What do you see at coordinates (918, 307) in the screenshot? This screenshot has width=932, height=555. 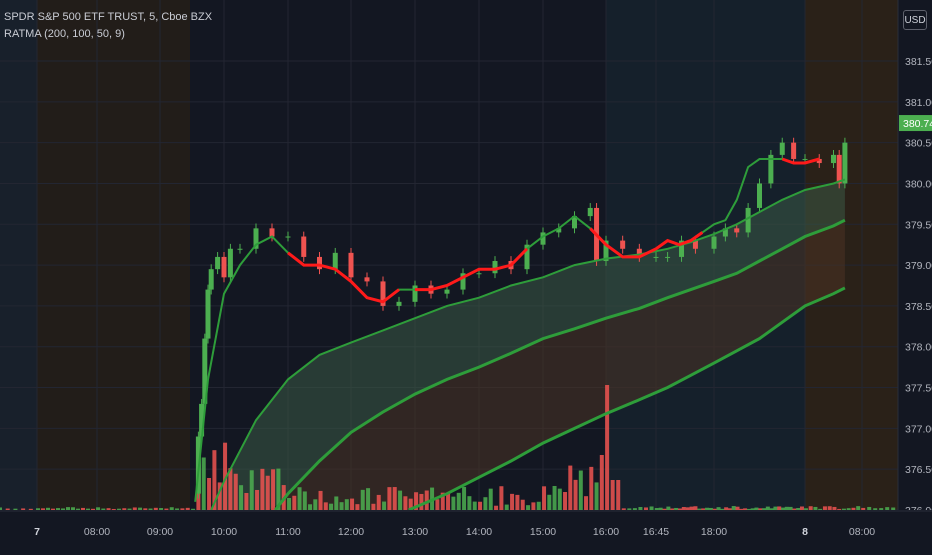 I see `y-tick-6: 378.50` at bounding box center [918, 307].